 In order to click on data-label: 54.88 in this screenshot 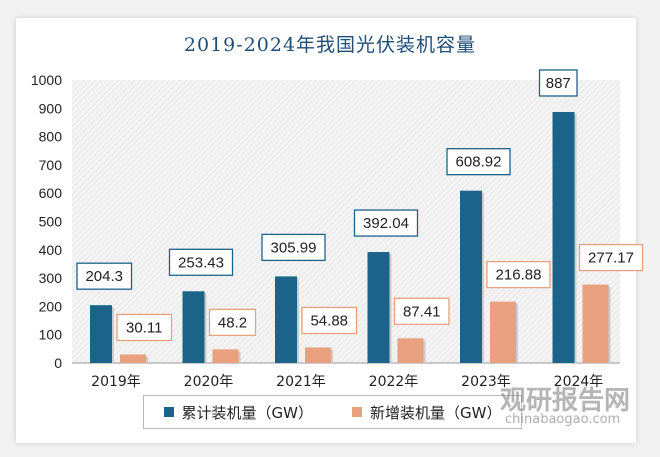, I will do `click(329, 320)`.